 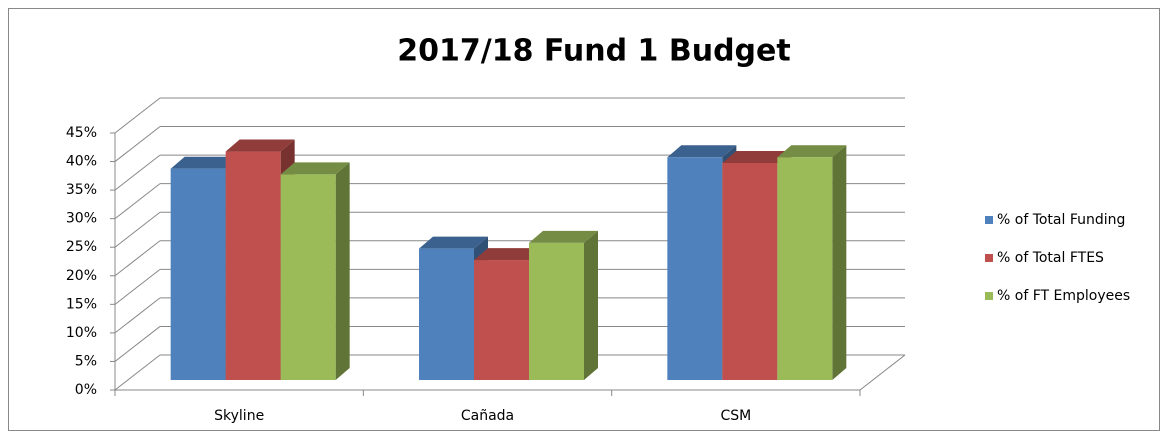 I want to click on legend-label: % of FT Employees, so click(x=1063, y=296).